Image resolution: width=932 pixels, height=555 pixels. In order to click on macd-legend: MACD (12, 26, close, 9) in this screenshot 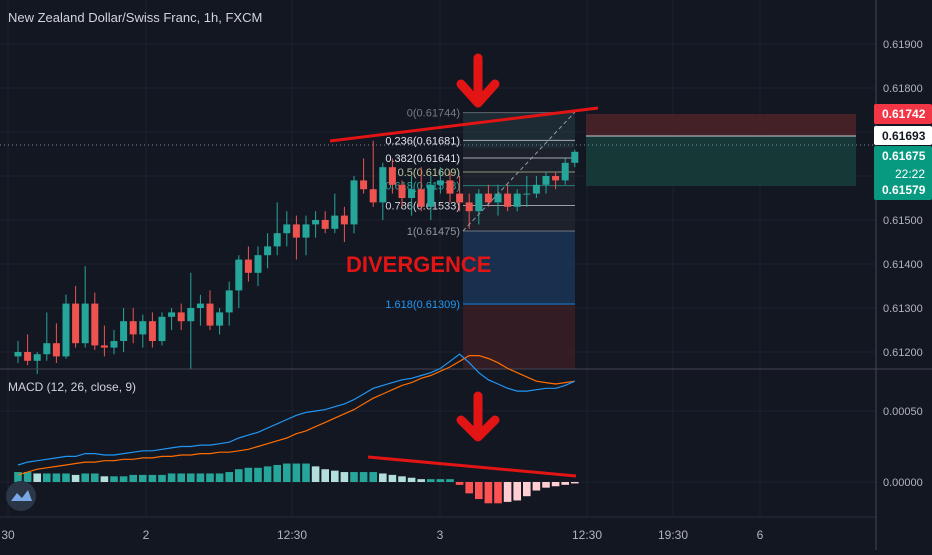, I will do `click(72, 387)`.